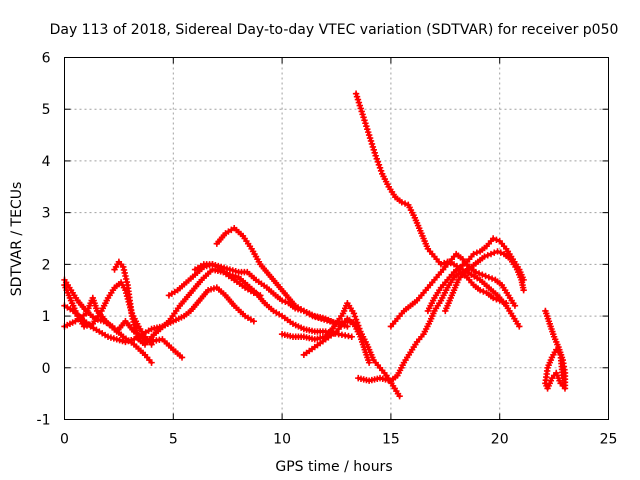 This screenshot has width=640, height=480. What do you see at coordinates (391, 440) in the screenshot?
I see `x-tick-label: 15` at bounding box center [391, 440].